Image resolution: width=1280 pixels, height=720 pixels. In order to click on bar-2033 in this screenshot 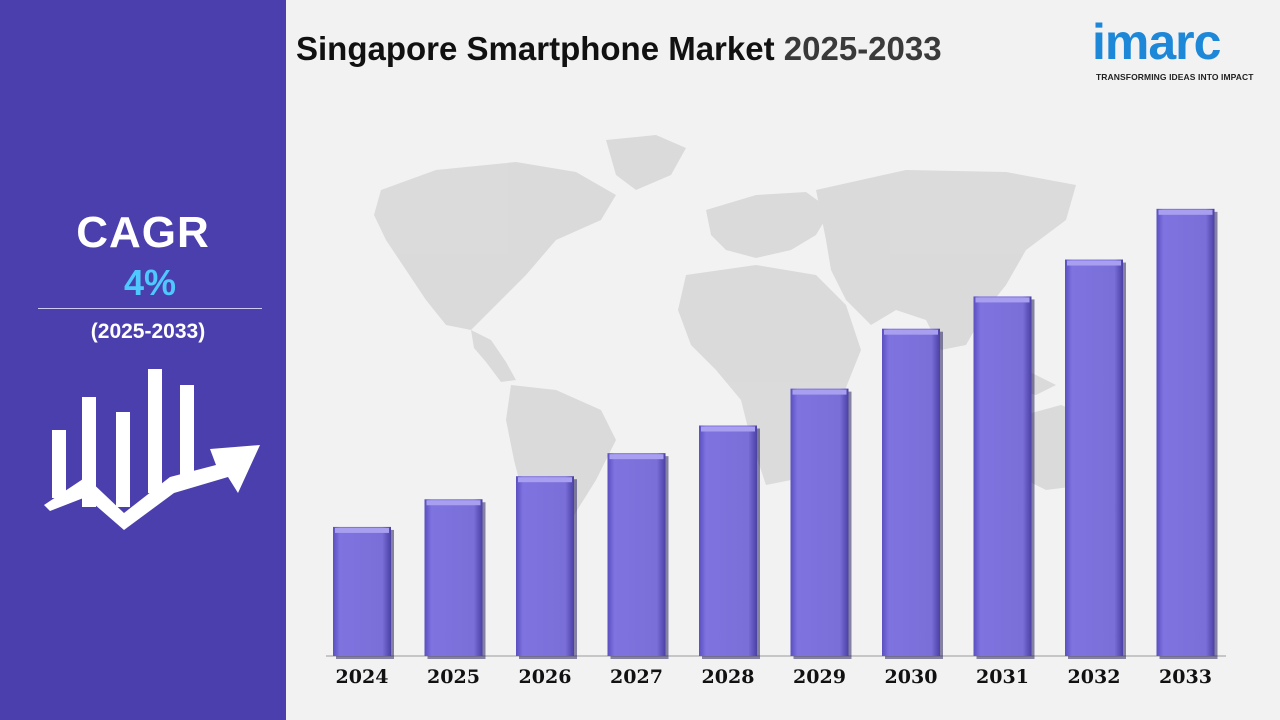, I will do `click(1187, 433)`.